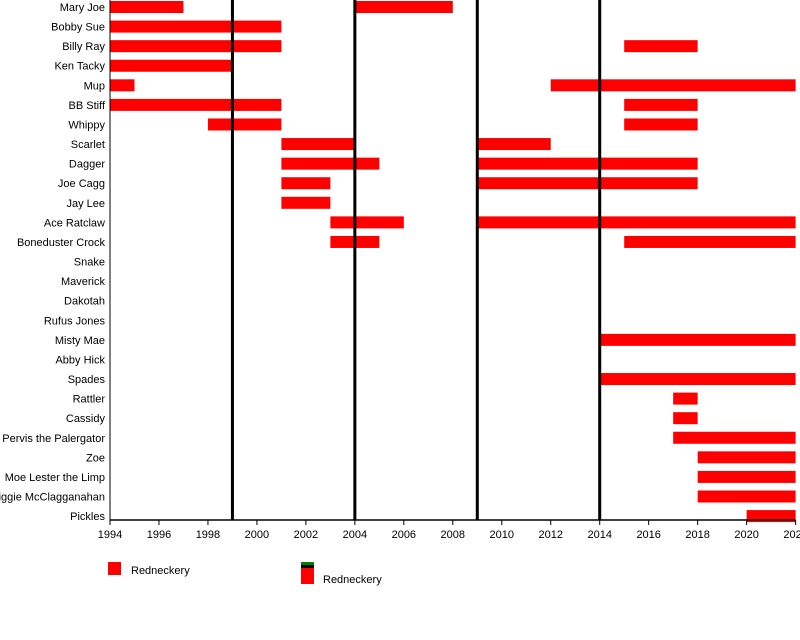 The height and width of the screenshot is (640, 800). What do you see at coordinates (85, 204) in the screenshot?
I see `member-label: Jay Lee` at bounding box center [85, 204].